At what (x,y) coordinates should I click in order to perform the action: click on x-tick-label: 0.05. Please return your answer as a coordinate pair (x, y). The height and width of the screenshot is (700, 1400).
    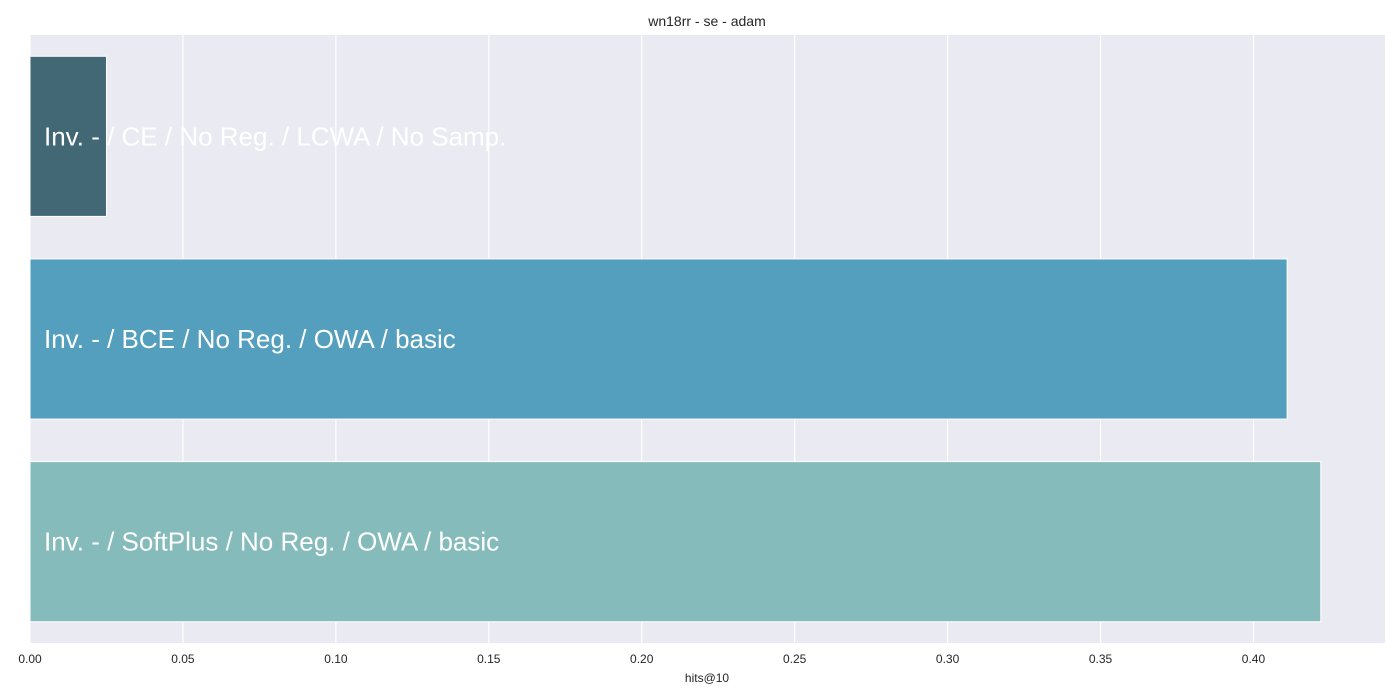
    Looking at the image, I should click on (183, 659).